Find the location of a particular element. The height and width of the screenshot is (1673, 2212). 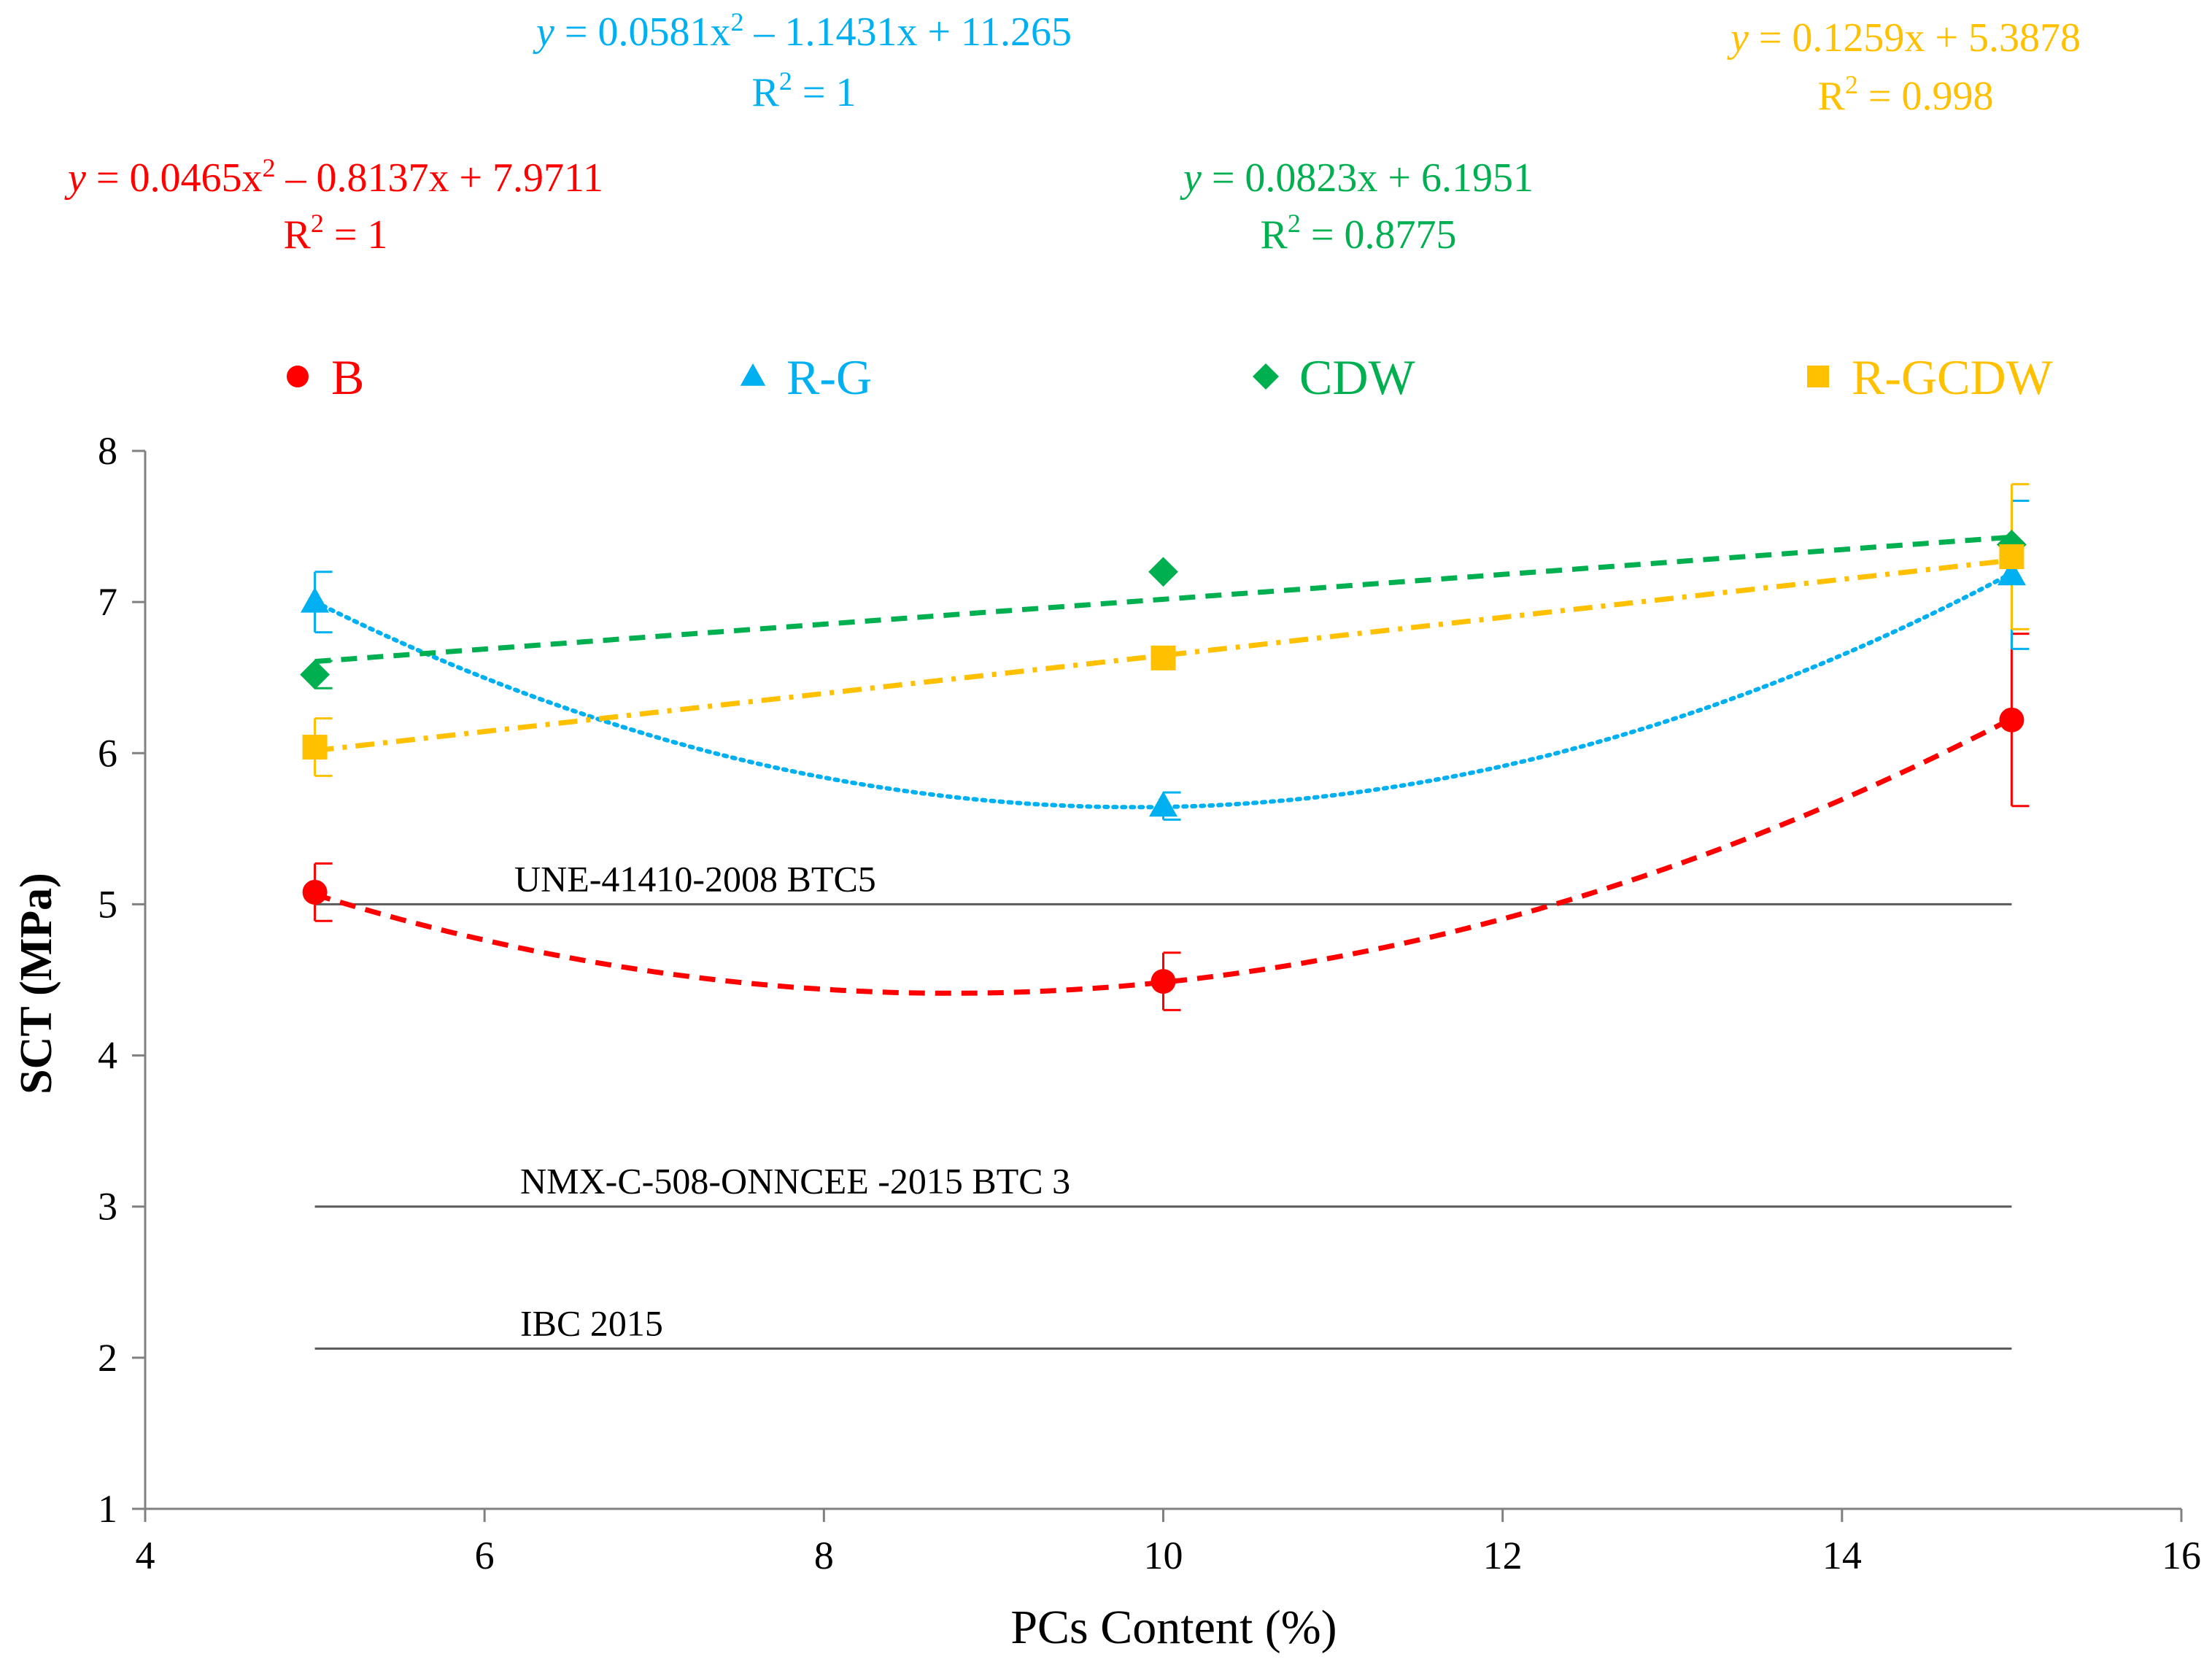

legend: B R-G CDW R-GCDW is located at coordinates (1170, 377).